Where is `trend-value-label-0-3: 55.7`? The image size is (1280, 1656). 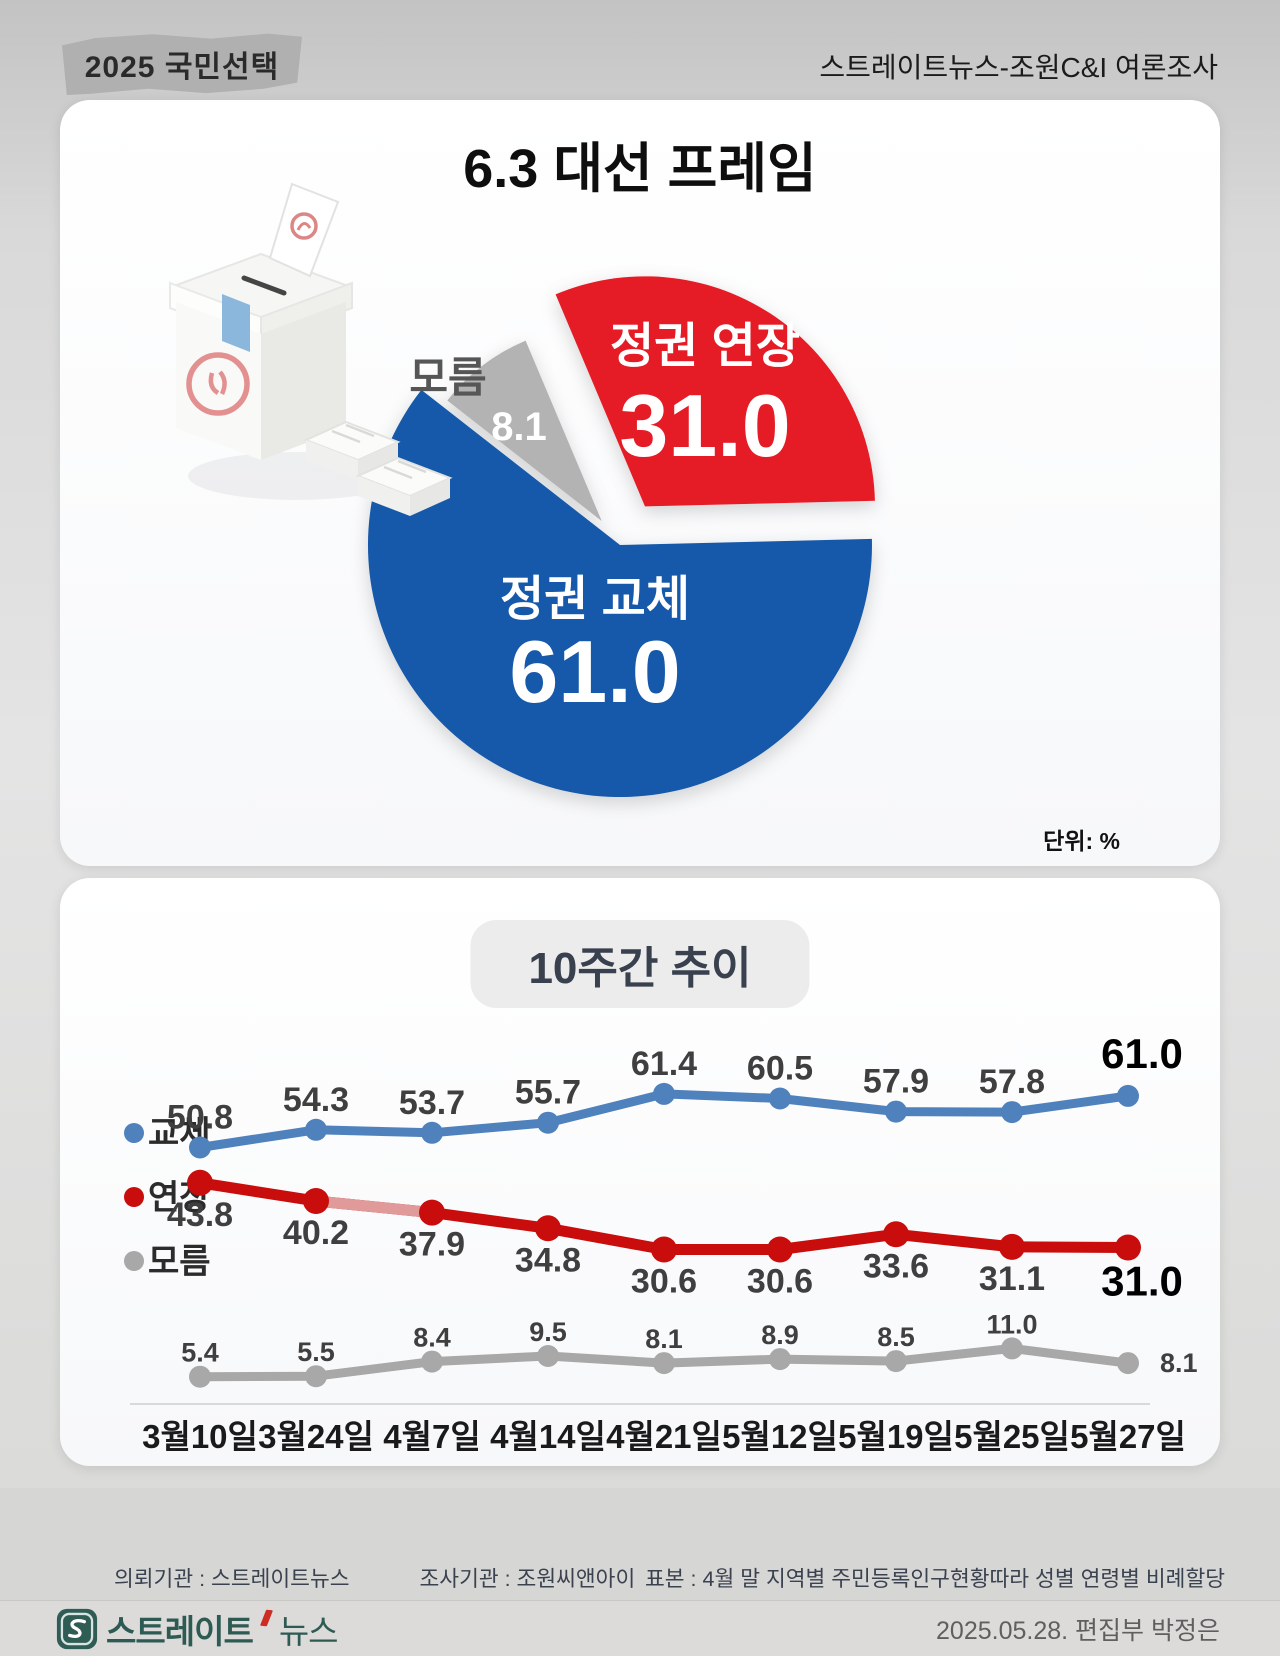 trend-value-label-0-3: 55.7 is located at coordinates (548, 1093).